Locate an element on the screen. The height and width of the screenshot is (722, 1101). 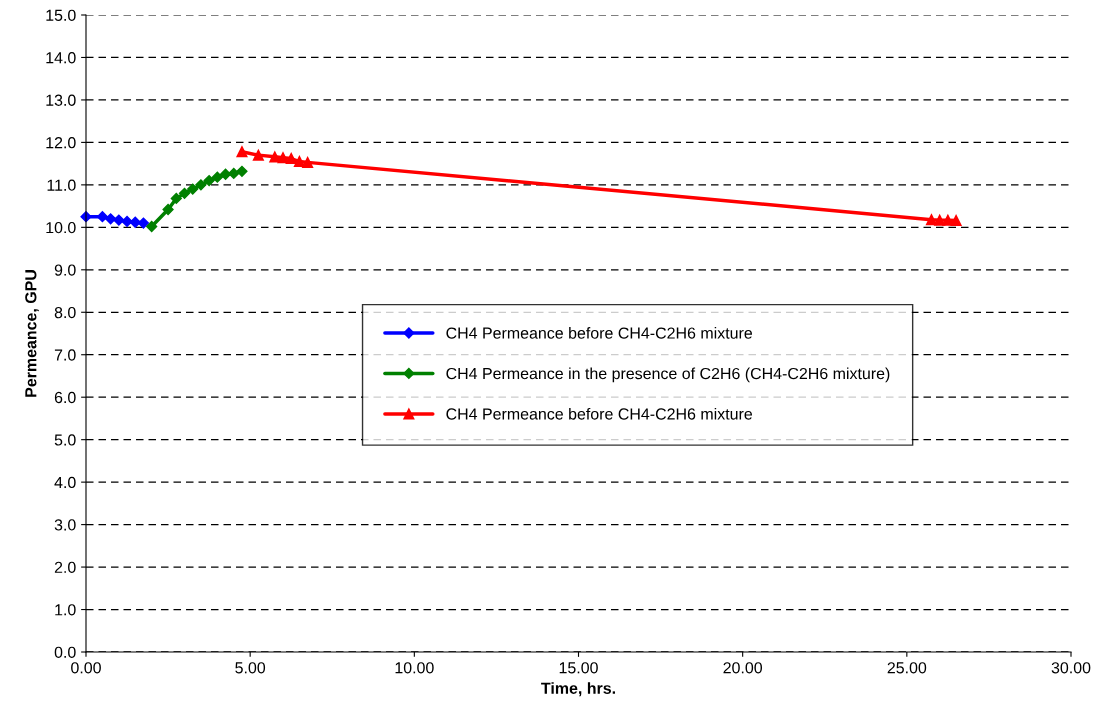
x-tick-label: 15.00 is located at coordinates (578, 668).